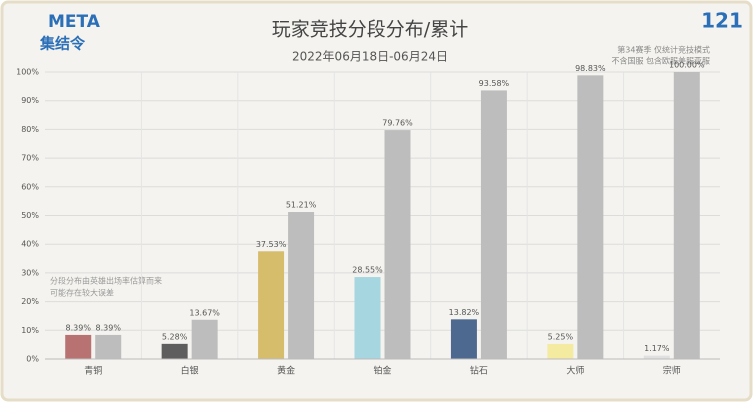 The height and width of the screenshot is (402, 753). I want to click on y-tick-label: 30%, so click(30, 272).